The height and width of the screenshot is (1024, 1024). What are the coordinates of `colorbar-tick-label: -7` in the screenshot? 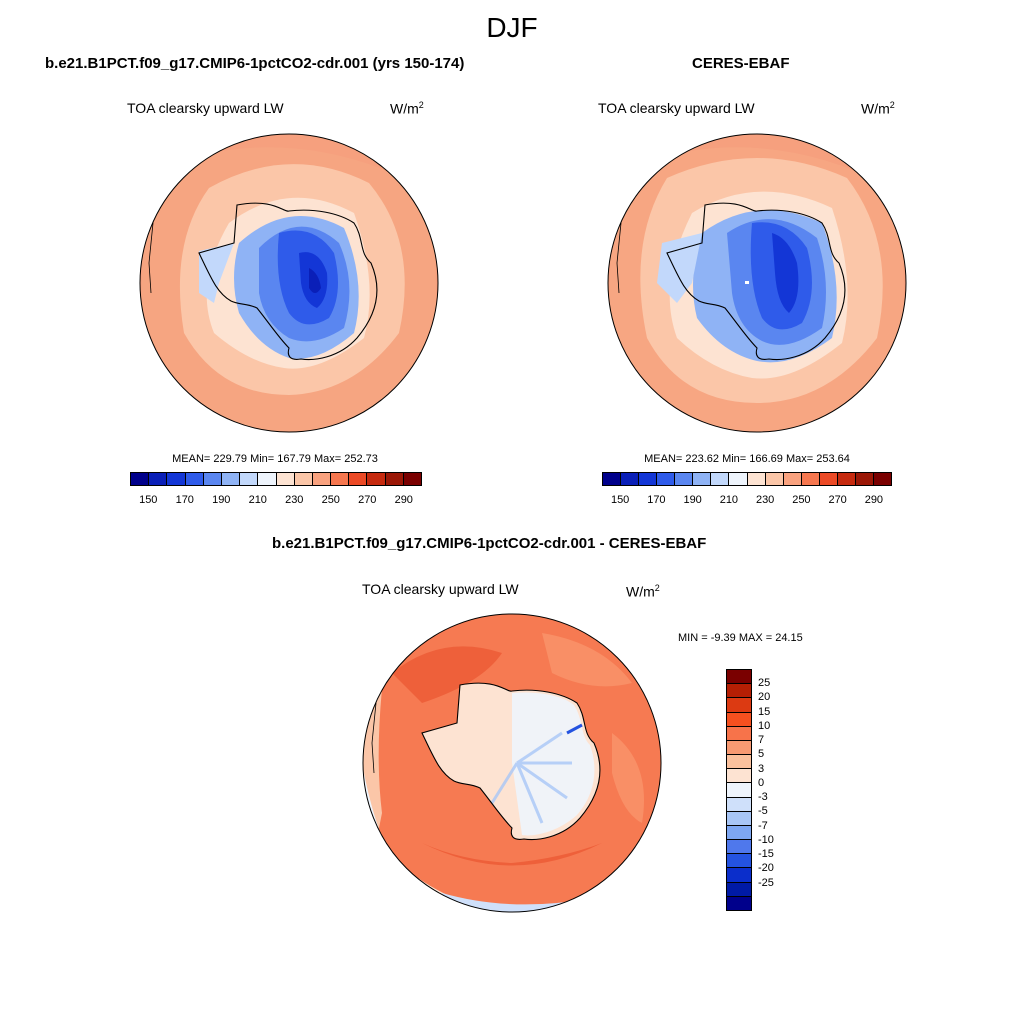 It's located at (763, 825).